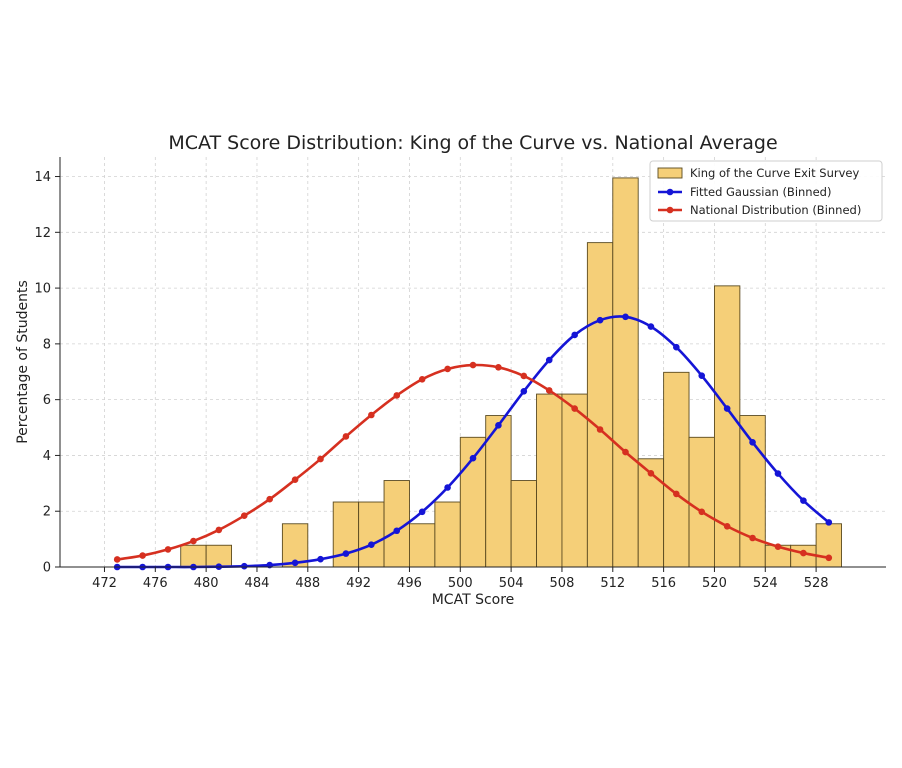 The width and height of the screenshot is (902, 768). Describe the element at coordinates (47, 456) in the screenshot. I see `y-tick-label: 4` at that location.